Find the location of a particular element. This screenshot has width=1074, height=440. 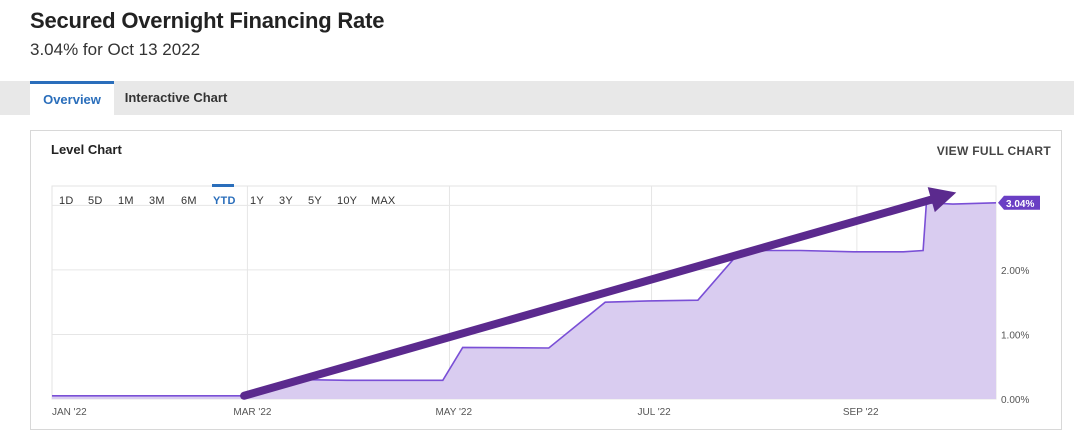

range-button-max: MAX is located at coordinates (383, 201).